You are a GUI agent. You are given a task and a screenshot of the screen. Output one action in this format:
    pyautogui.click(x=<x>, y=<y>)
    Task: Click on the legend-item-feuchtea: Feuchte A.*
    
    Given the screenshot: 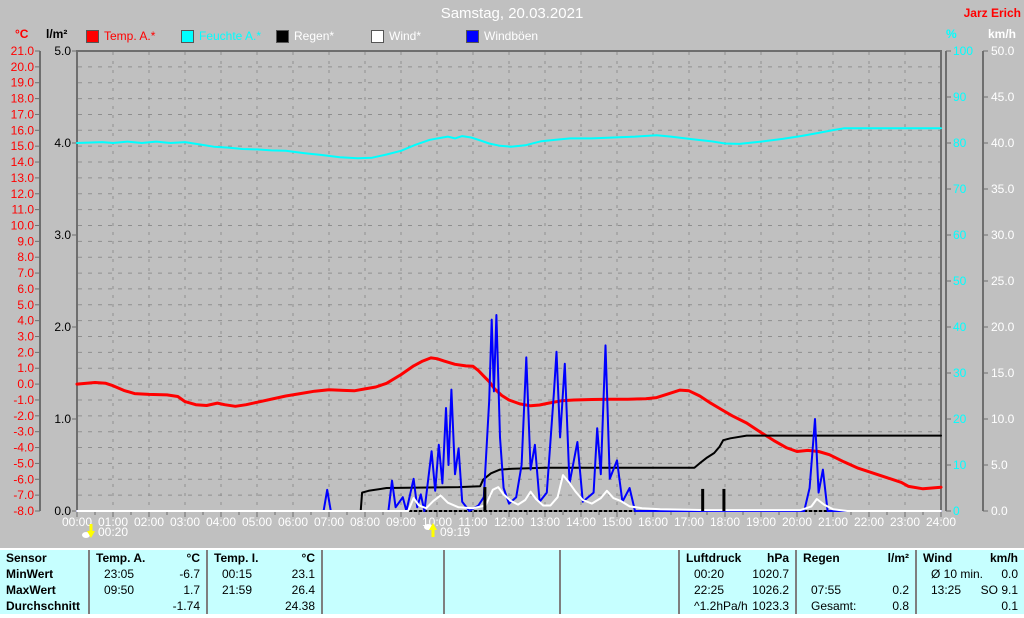 What is the action you would take?
    pyautogui.click(x=228, y=36)
    